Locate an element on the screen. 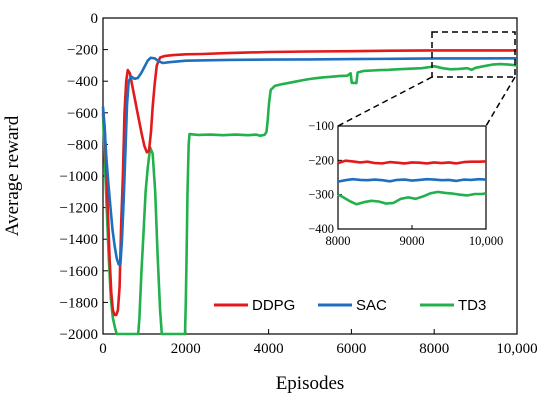 This screenshot has width=550, height=401. x-tick-label: 2000 is located at coordinates (186, 349).